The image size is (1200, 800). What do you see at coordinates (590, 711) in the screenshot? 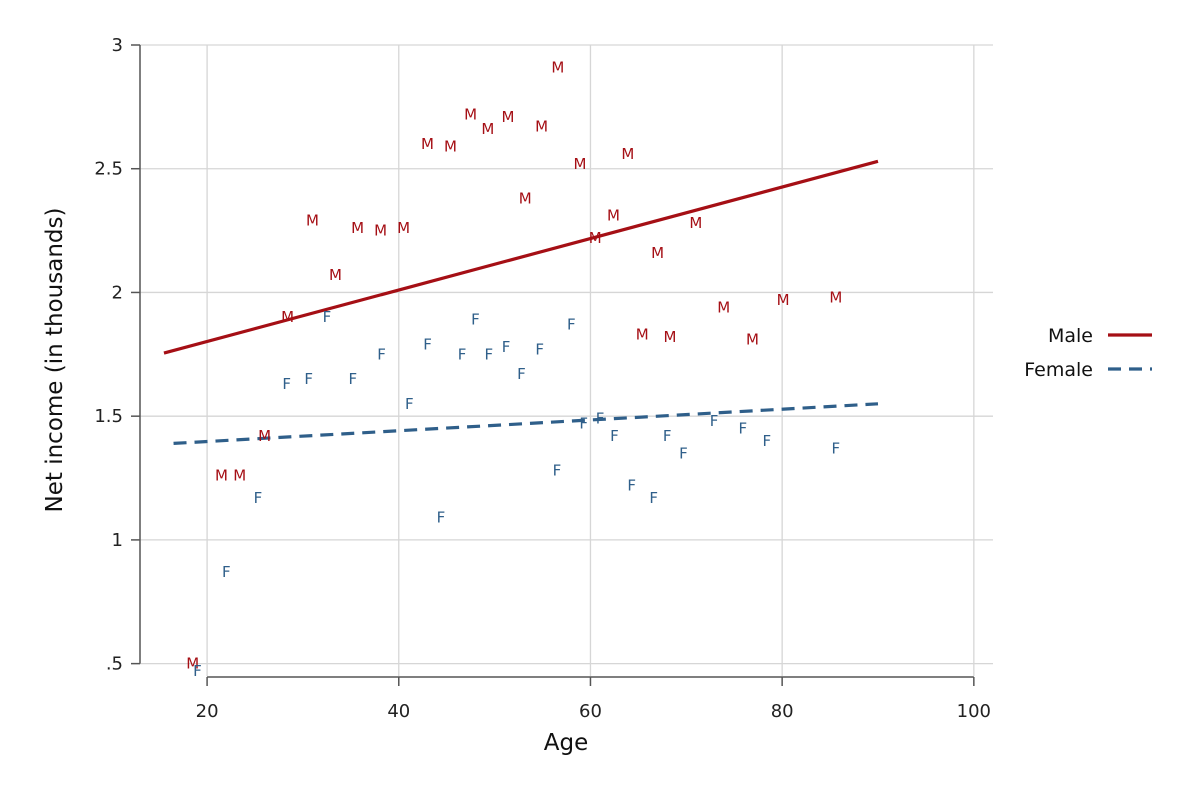
I see `x-tick-label: 60` at bounding box center [590, 711].